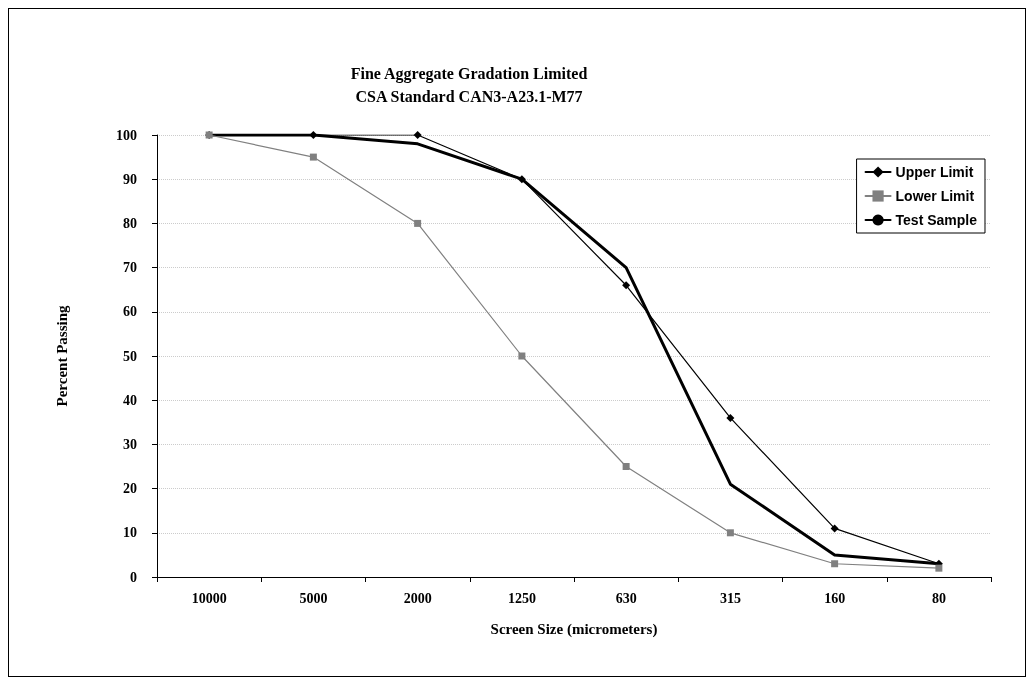  What do you see at coordinates (133, 577) in the screenshot?
I see `y-tick-label: 0` at bounding box center [133, 577].